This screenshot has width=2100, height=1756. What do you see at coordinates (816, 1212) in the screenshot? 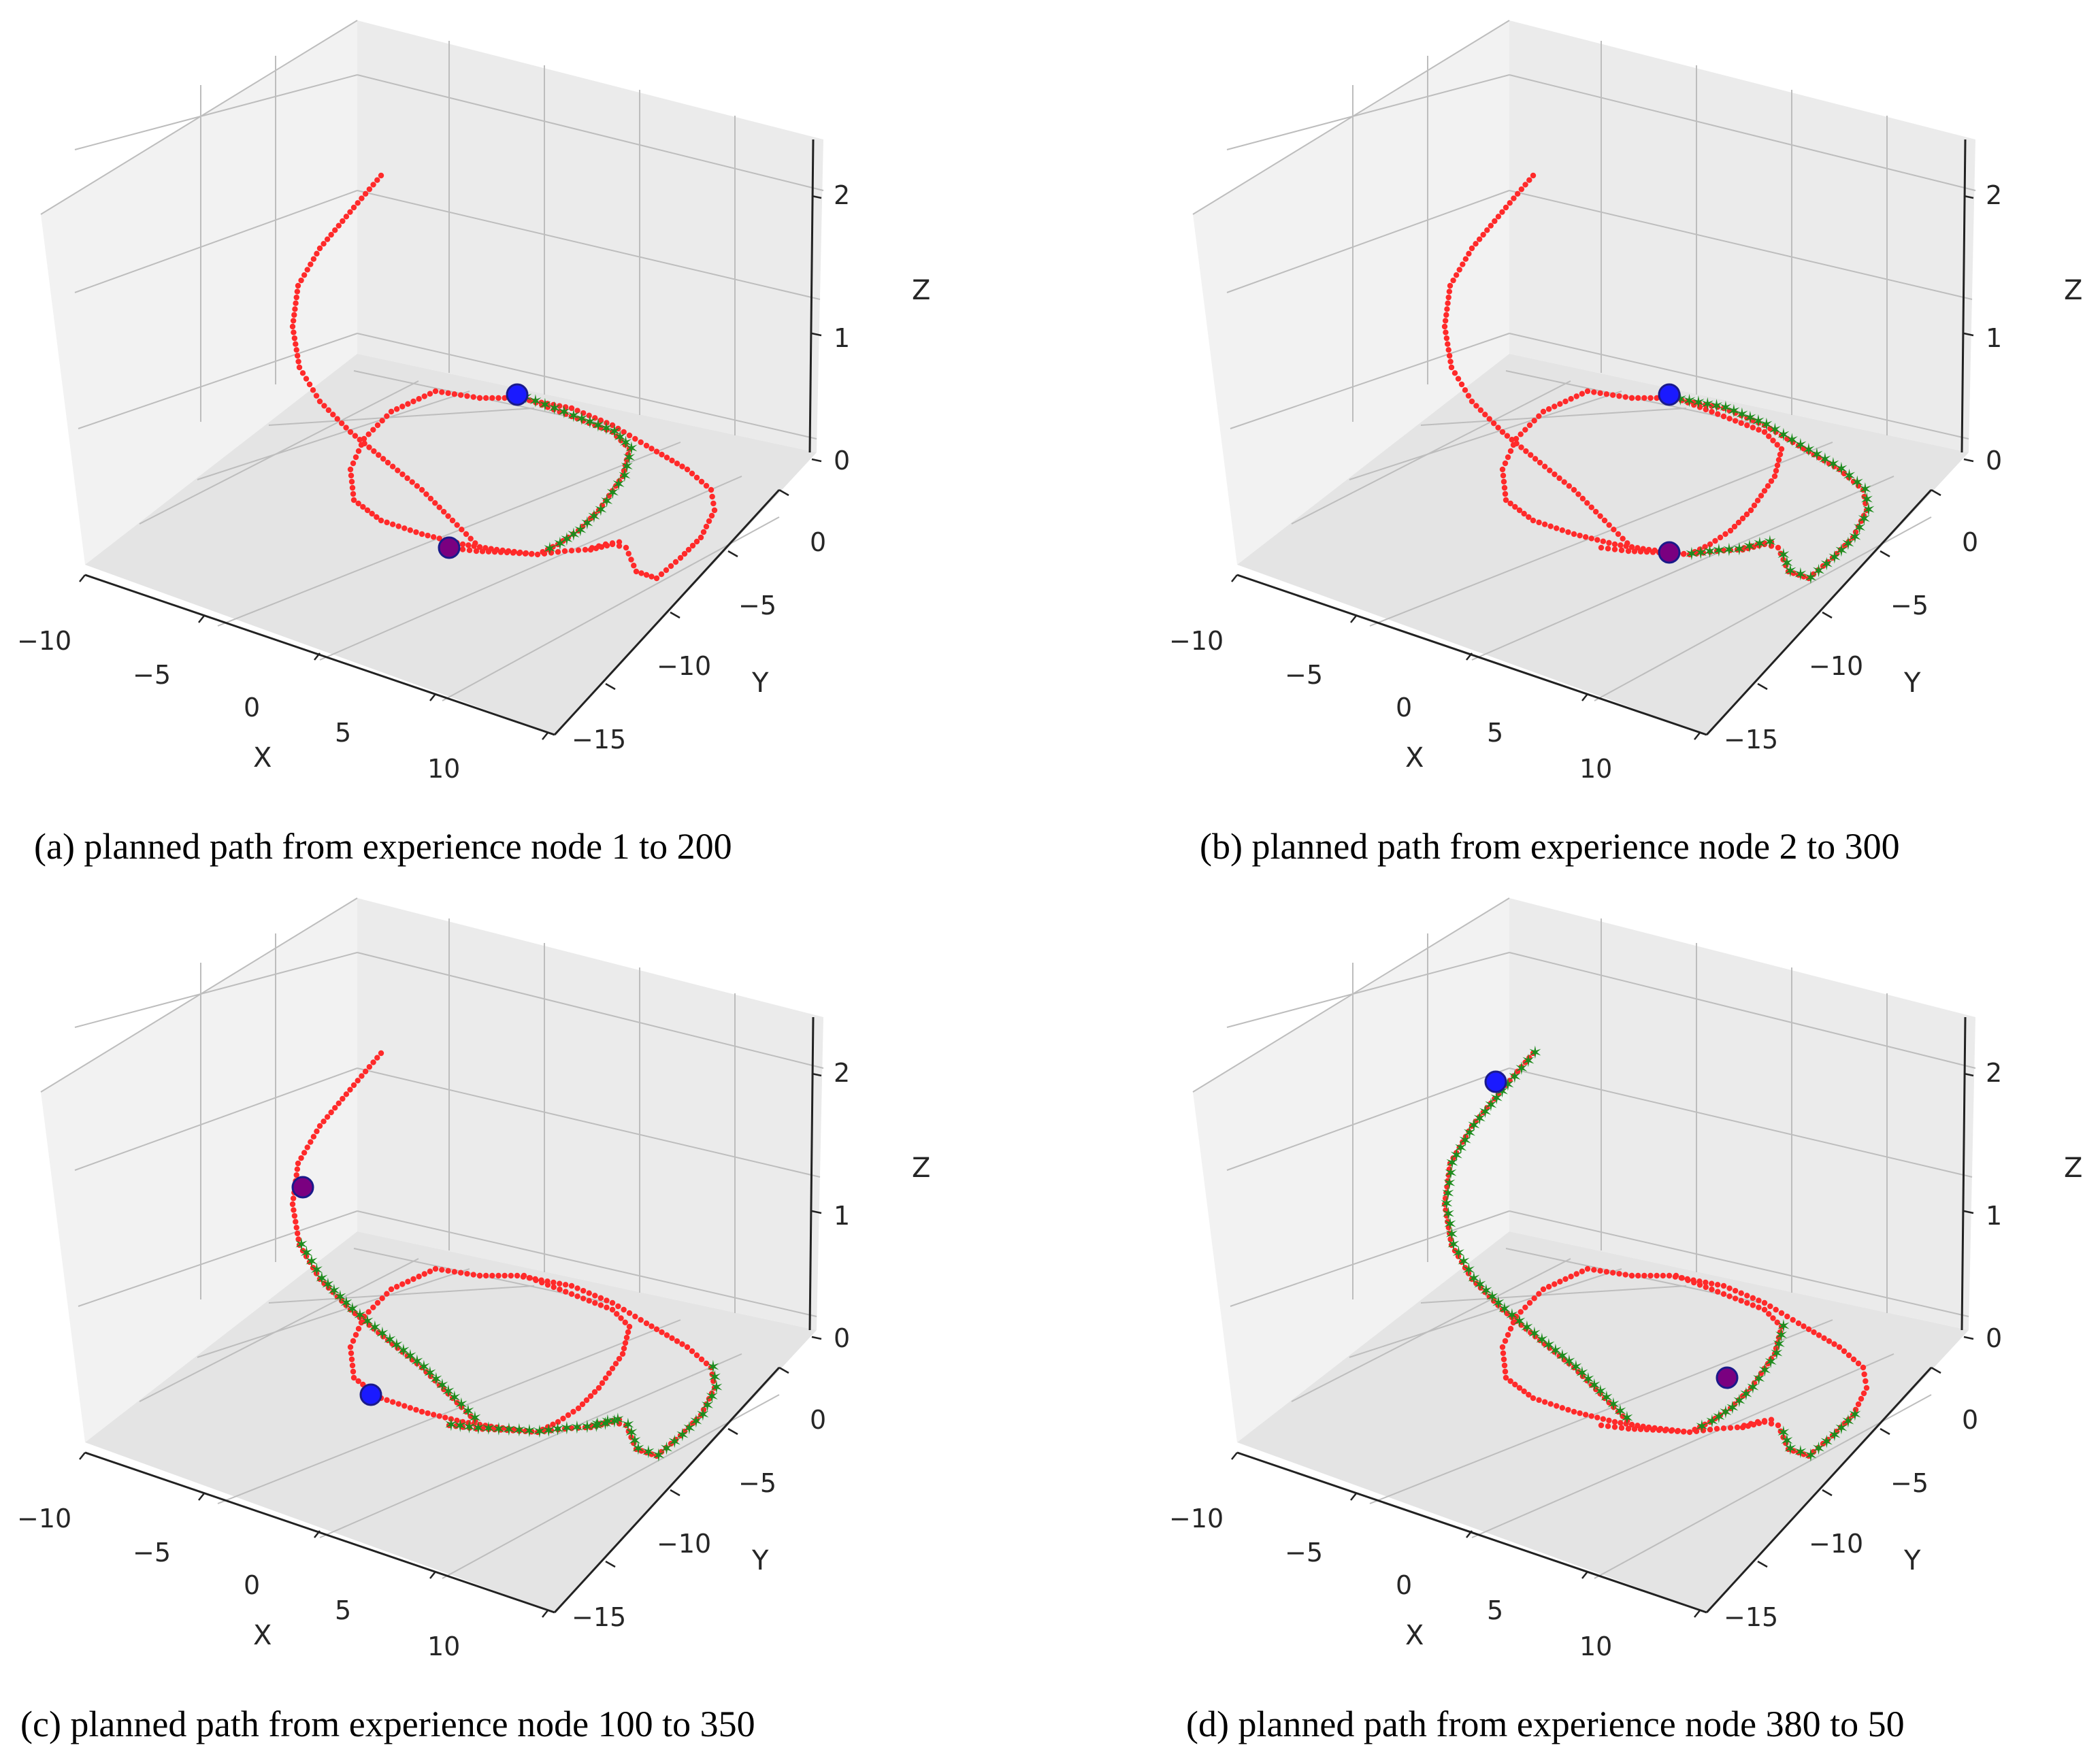
I see `z-tick-mark` at bounding box center [816, 1212].